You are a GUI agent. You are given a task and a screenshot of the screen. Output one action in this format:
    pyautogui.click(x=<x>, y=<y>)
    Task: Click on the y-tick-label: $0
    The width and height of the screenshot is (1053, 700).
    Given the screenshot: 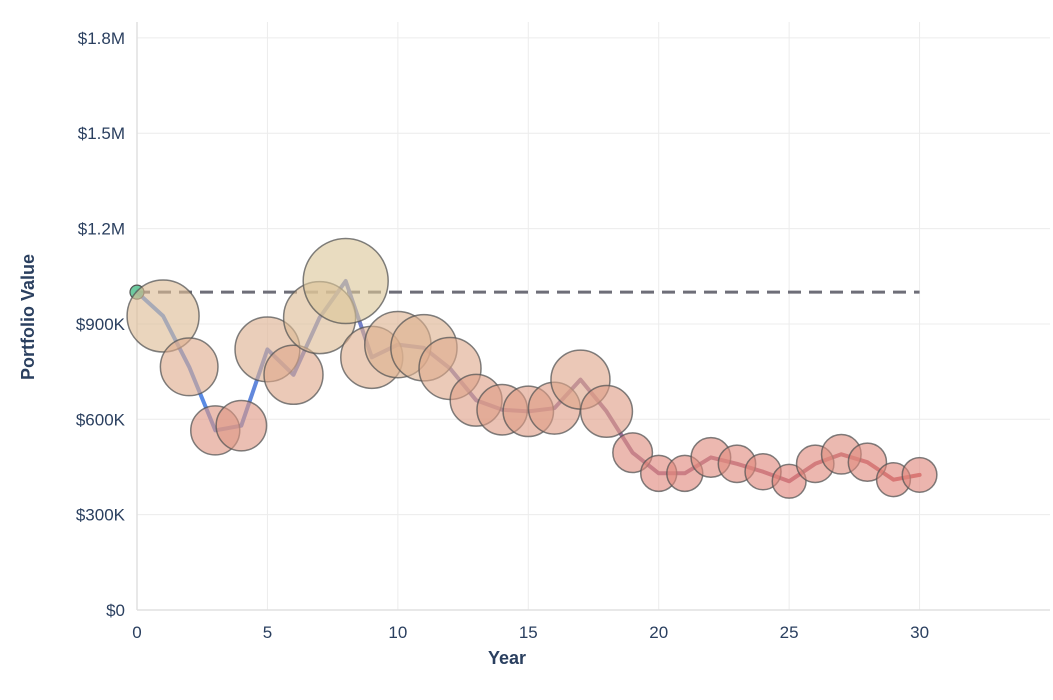 What is the action you would take?
    pyautogui.click(x=115, y=610)
    